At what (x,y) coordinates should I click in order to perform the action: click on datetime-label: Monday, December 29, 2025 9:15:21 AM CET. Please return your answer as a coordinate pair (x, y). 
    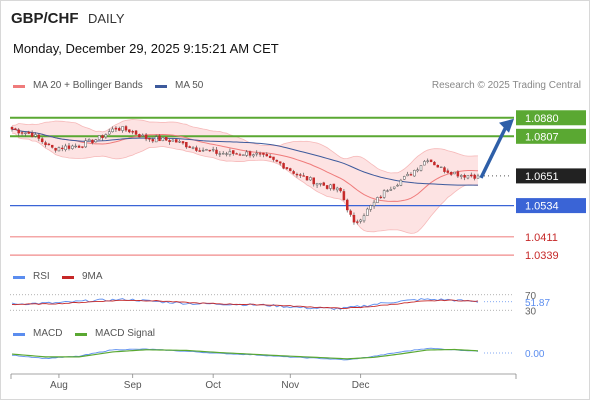
    Looking at the image, I should click on (146, 48).